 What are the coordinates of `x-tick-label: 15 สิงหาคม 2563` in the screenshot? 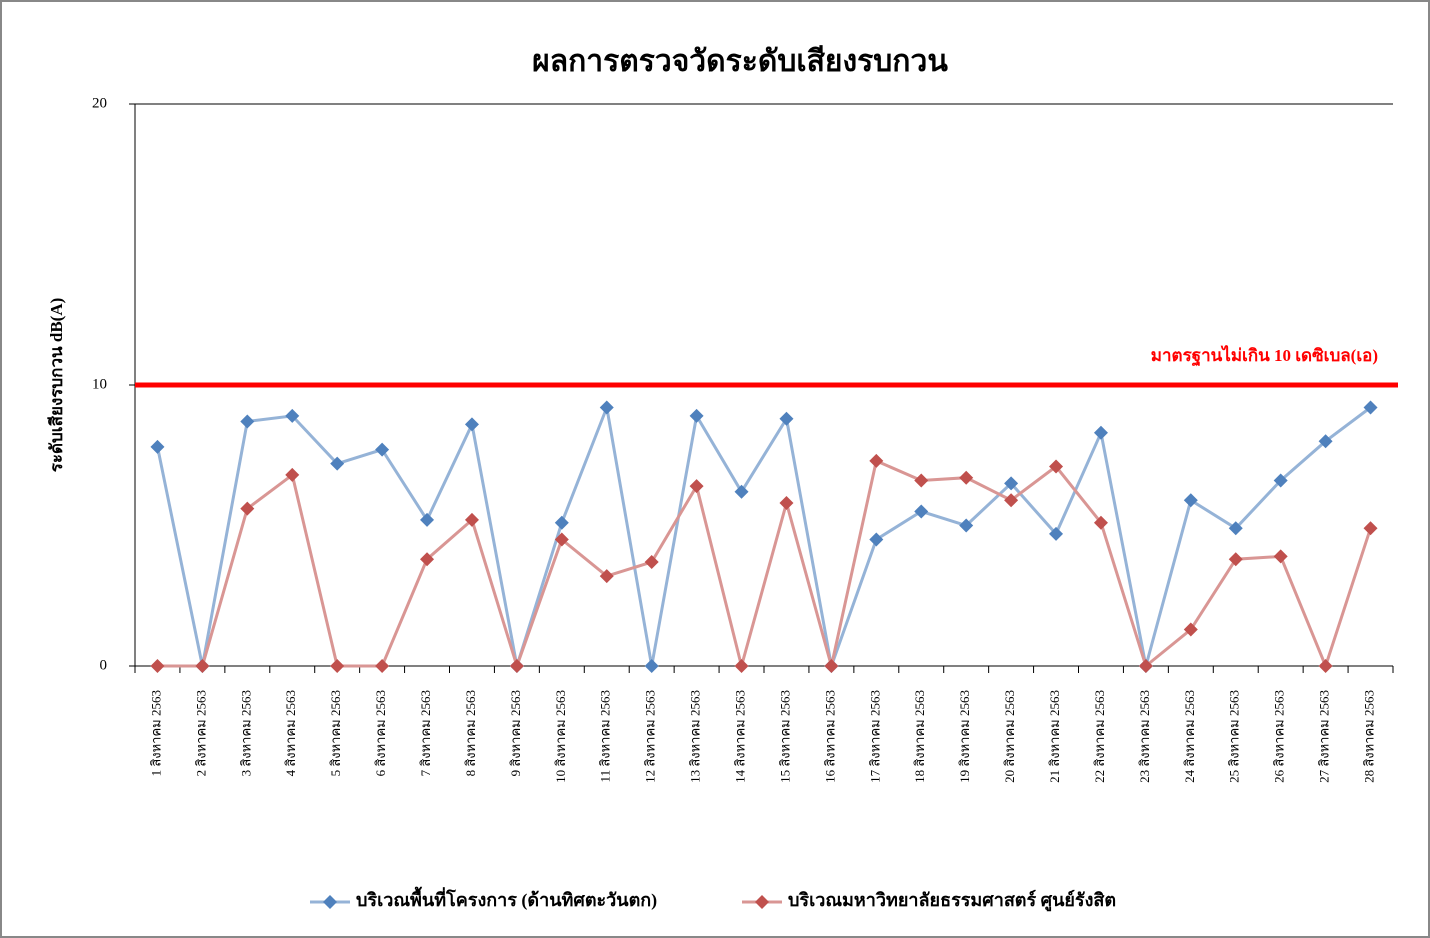 It's located at (784, 736).